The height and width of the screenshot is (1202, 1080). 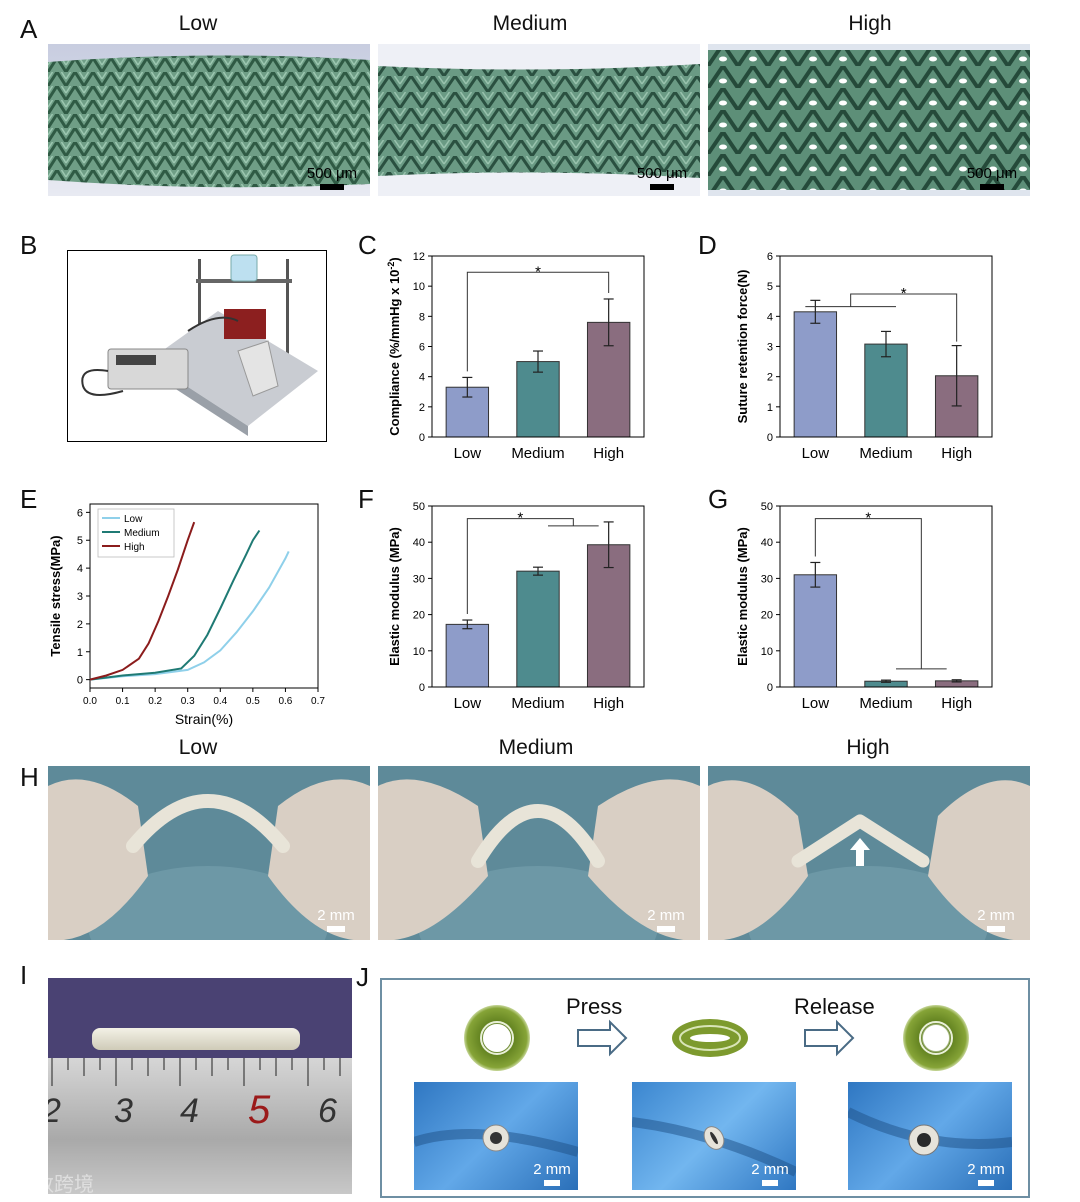 What do you see at coordinates (71, 1184) in the screenshot?
I see `watermark: 大数跨境` at bounding box center [71, 1184].